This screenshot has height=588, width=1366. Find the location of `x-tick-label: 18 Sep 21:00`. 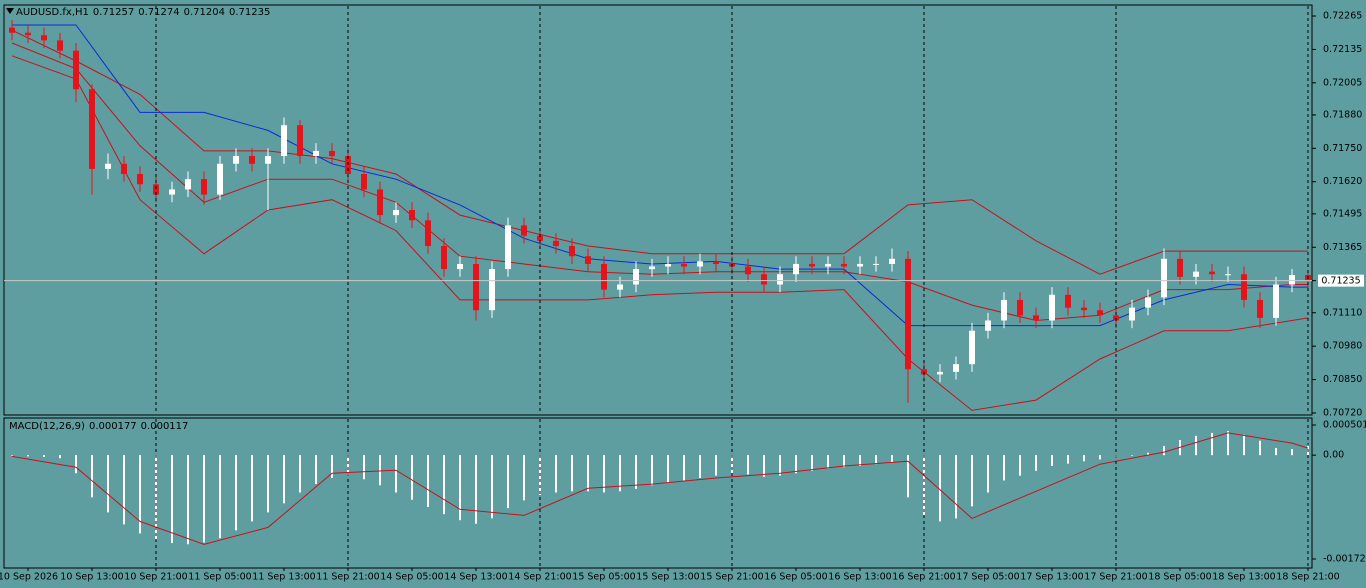

x-tick-label: 18 Sep 21:00 is located at coordinates (1307, 577).